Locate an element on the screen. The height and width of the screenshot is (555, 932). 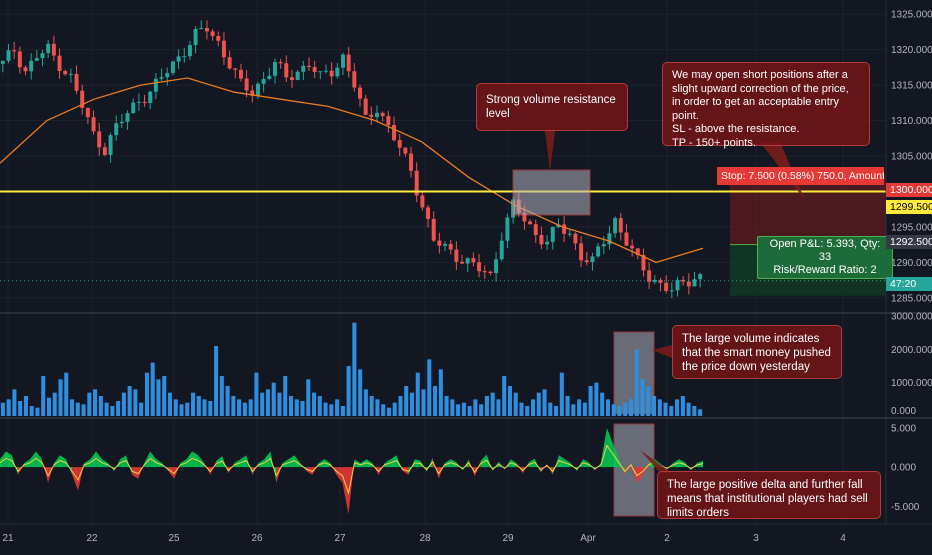
x-tick-label: 3 is located at coordinates (756, 538).